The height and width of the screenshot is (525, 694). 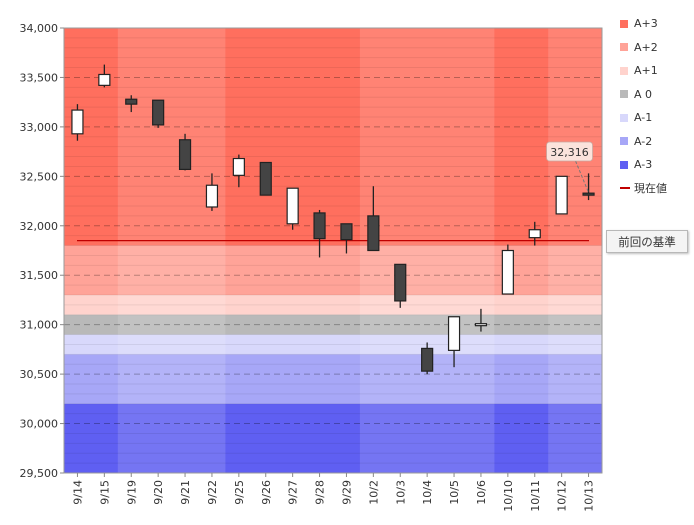 I want to click on x-tick-label: 9/22, so click(x=212, y=492).